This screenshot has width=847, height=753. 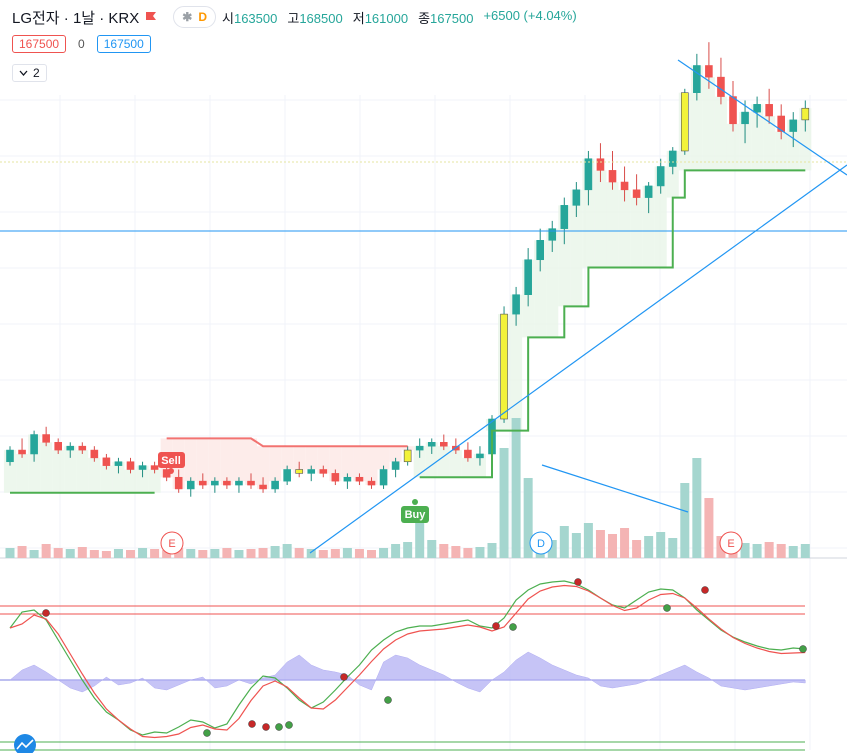 I want to click on buy-price-box: 167500, so click(x=123, y=44).